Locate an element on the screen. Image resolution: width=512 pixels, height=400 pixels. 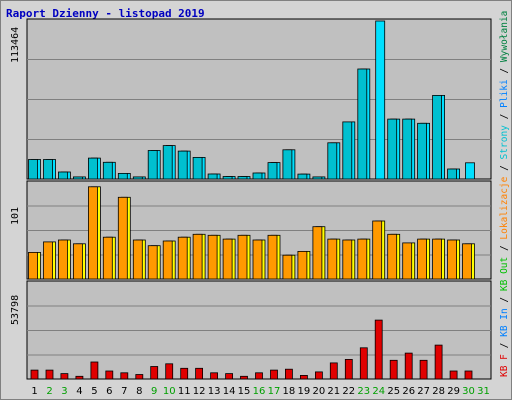
legend-entry: Strony is located at coordinates (504, 142).